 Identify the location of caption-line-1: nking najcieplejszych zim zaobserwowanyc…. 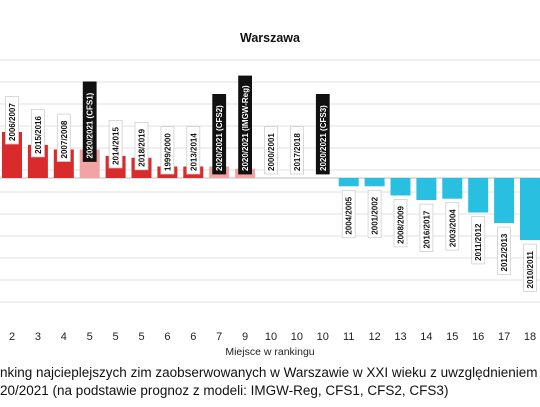
(269, 372).